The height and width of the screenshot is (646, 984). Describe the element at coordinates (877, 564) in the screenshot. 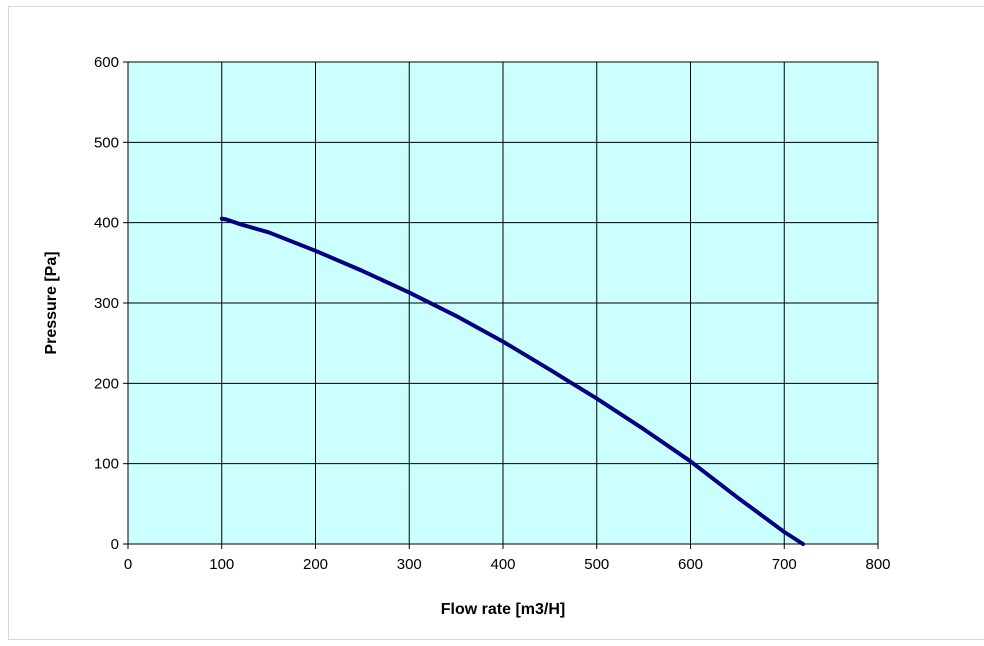

I see `x-tick-label: 800` at that location.